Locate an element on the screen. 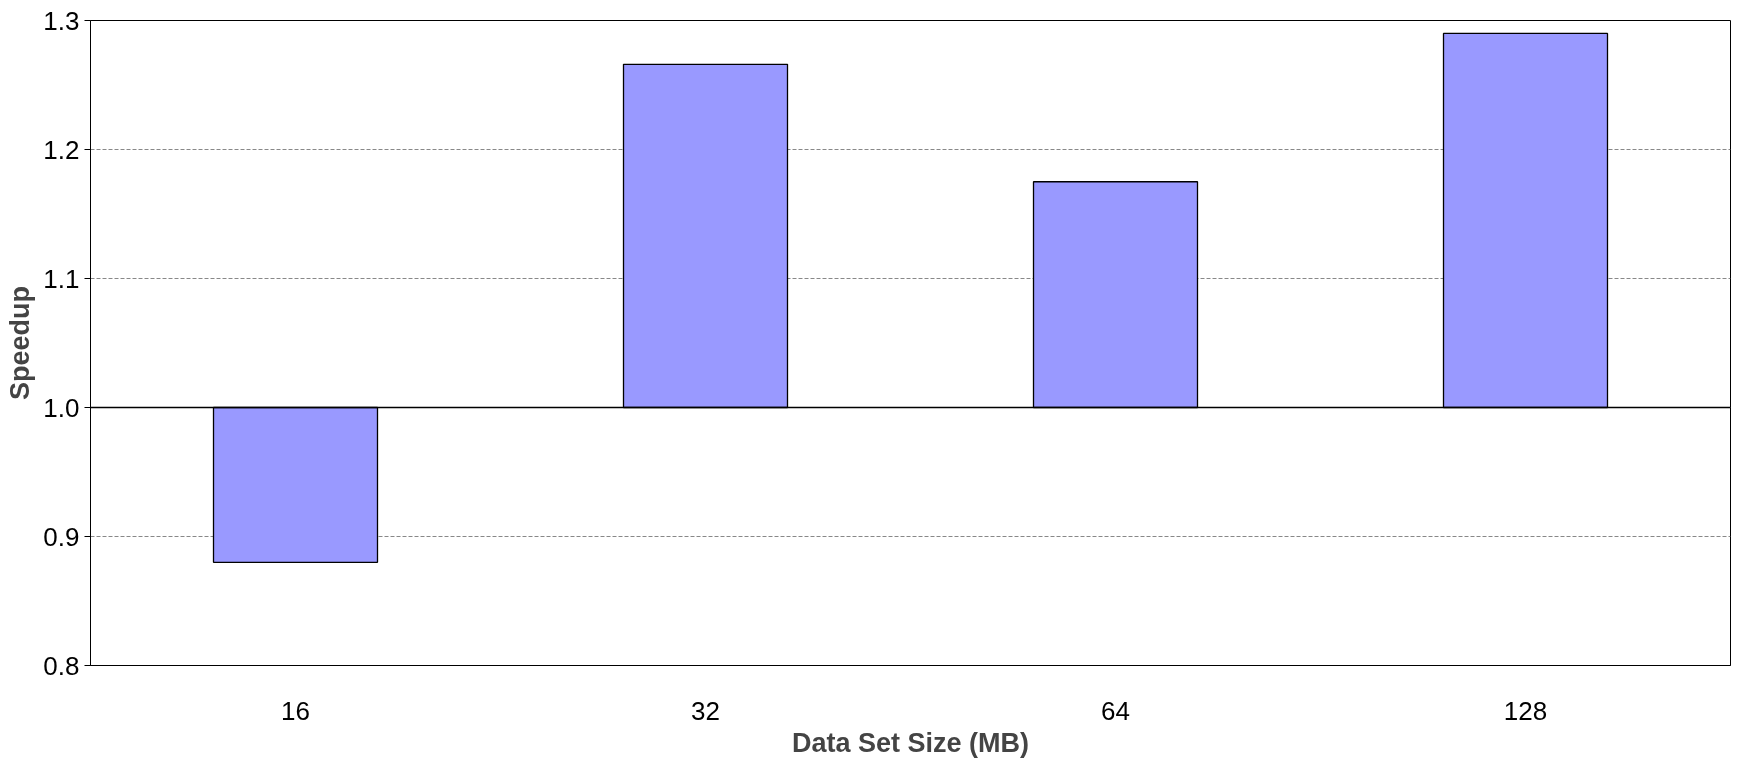  y-tick-label: 0.9 is located at coordinates (61, 536).